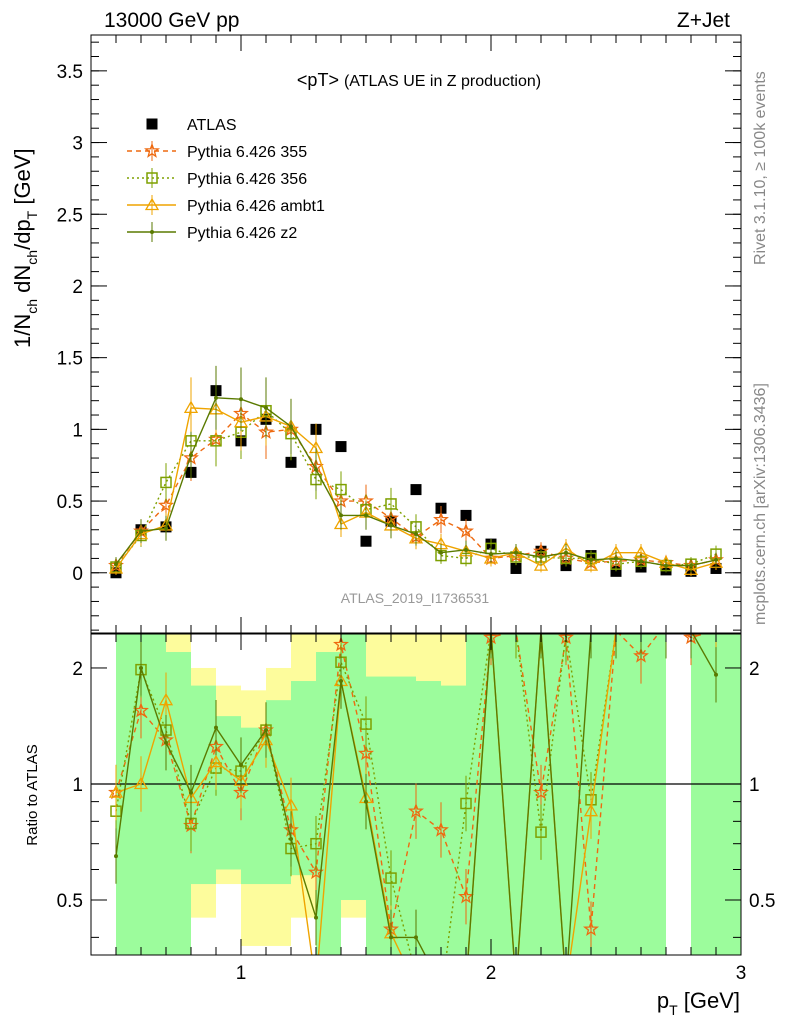 The image size is (786, 1024). I want to click on ratio-y-tick-label-right: 1, so click(754, 785).